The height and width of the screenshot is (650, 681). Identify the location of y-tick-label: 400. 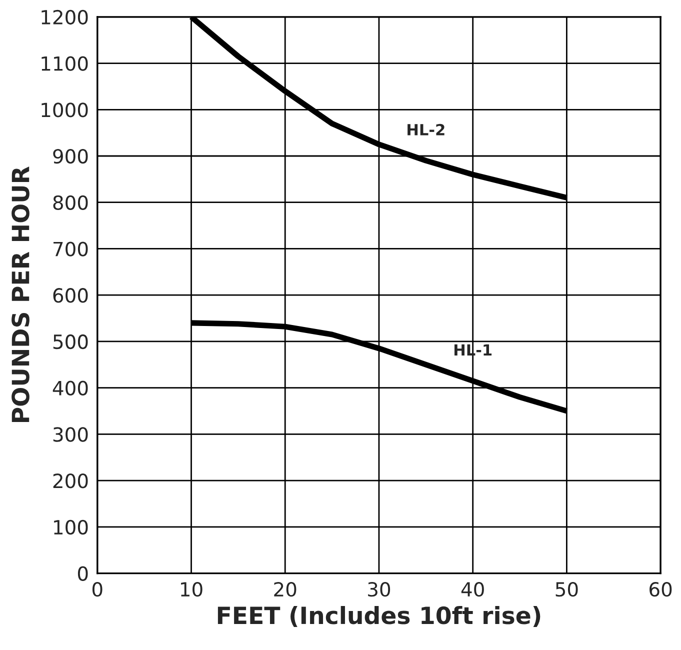
(70, 388).